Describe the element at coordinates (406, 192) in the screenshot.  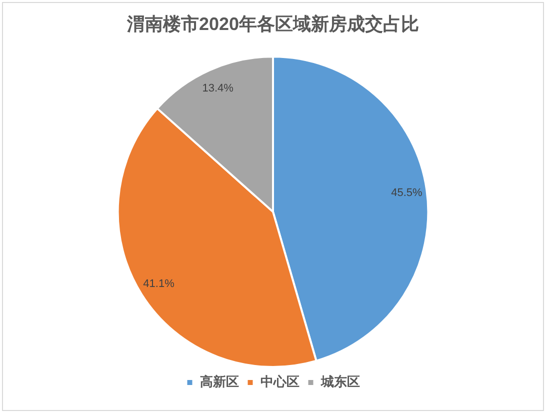
I see `data-label: 45.5%` at that location.